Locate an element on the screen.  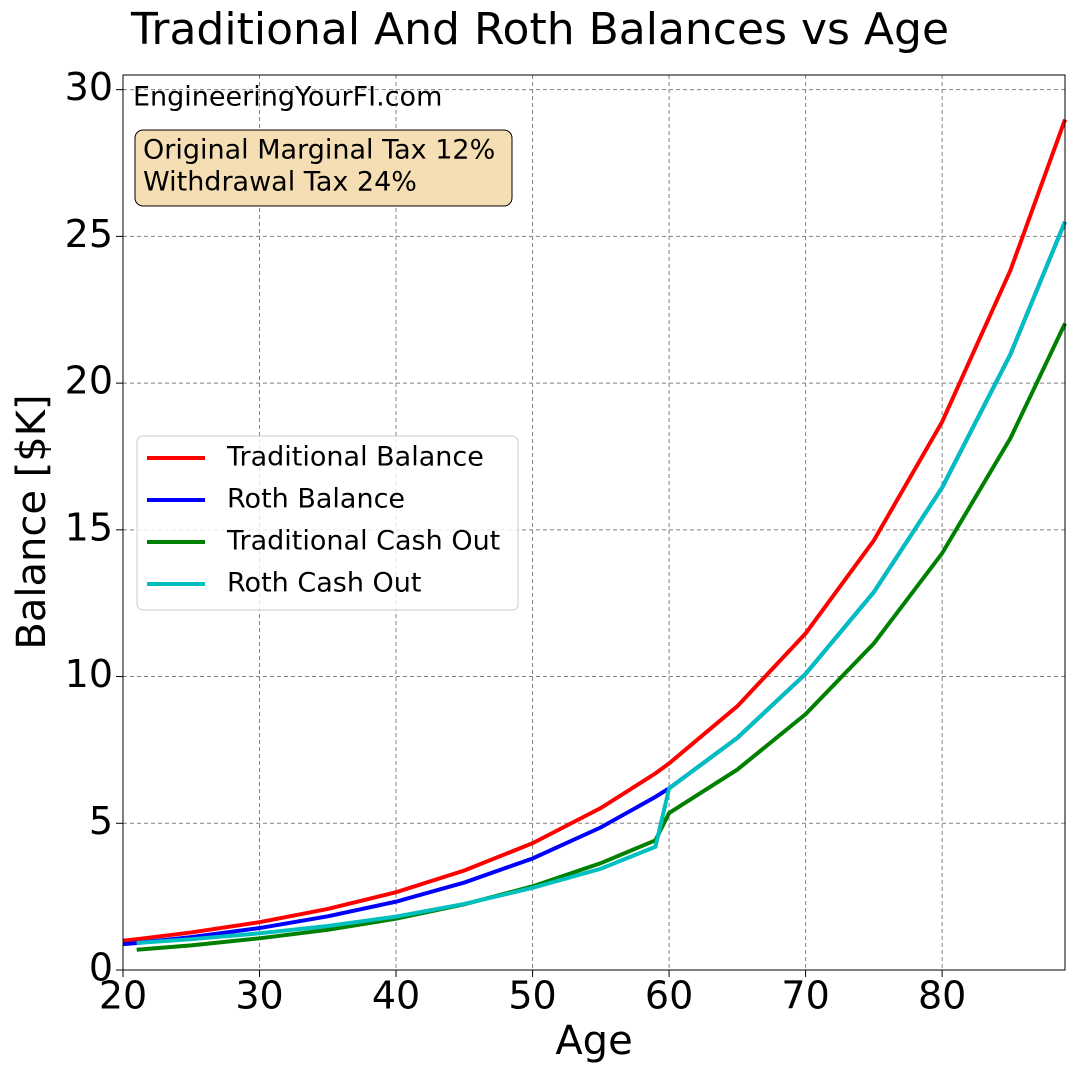
legend-label: Roth Balance is located at coordinates (316, 499).